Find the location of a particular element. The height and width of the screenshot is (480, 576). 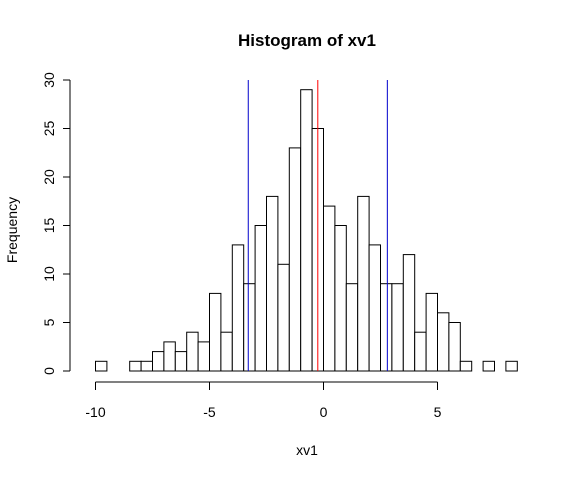

y-axis-label: Frequency is located at coordinates (12, 230).